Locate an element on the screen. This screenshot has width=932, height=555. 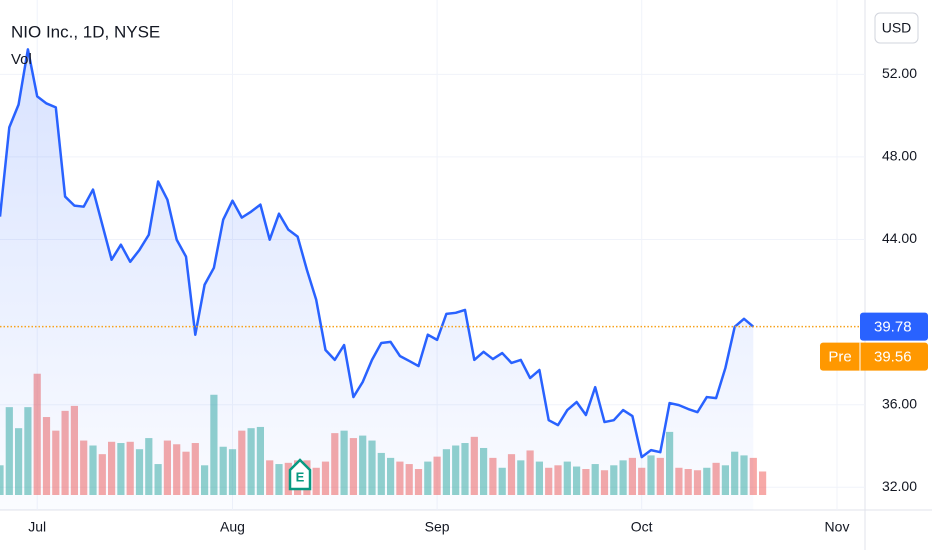
last-price-label: 39.78 is located at coordinates (893, 327).